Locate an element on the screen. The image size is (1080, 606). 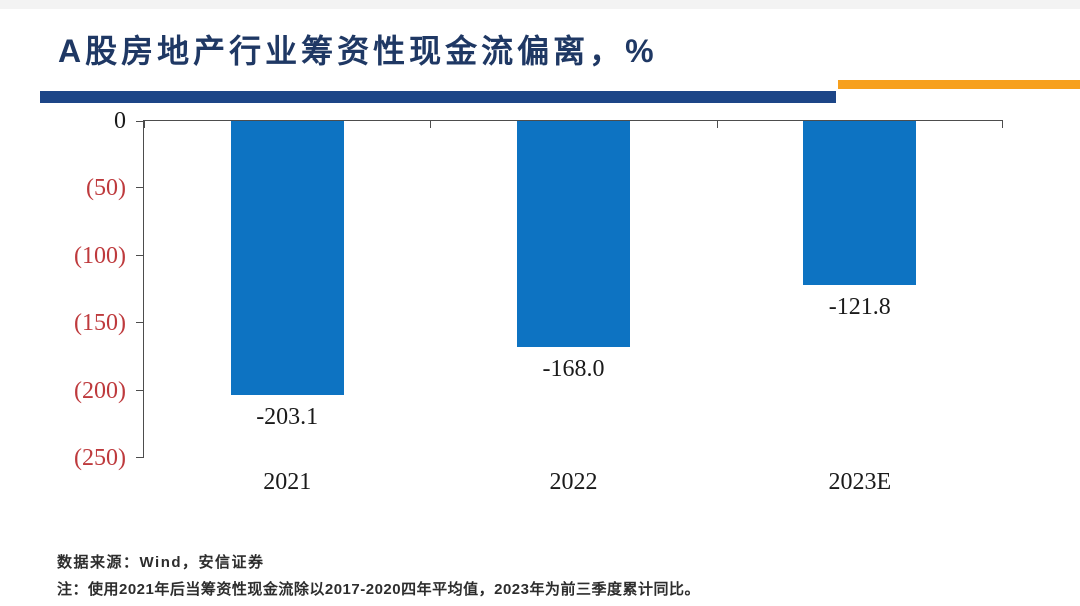
bar-value-label: -168.0 is located at coordinates (573, 369).